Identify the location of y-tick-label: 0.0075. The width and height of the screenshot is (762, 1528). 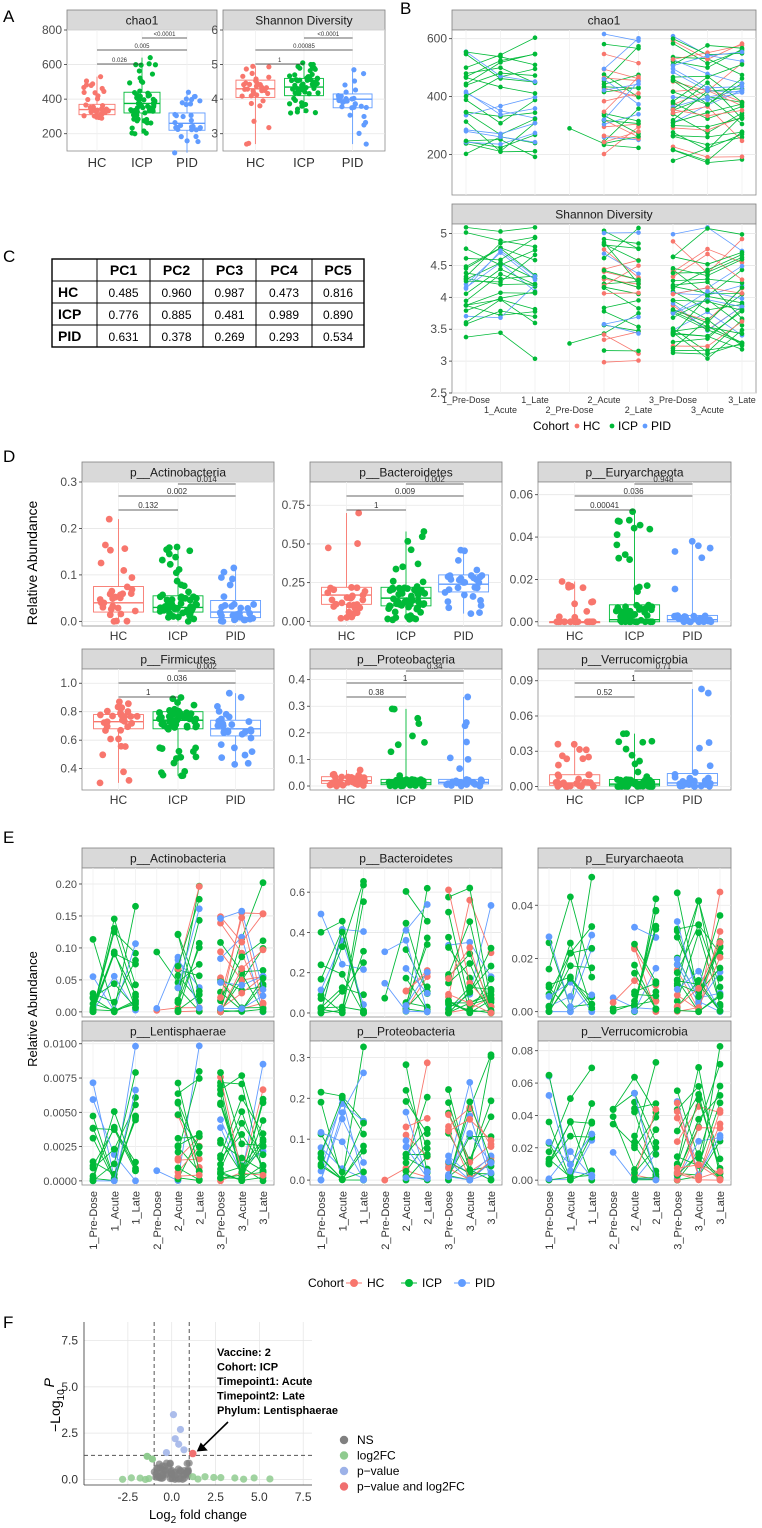
(60, 1079).